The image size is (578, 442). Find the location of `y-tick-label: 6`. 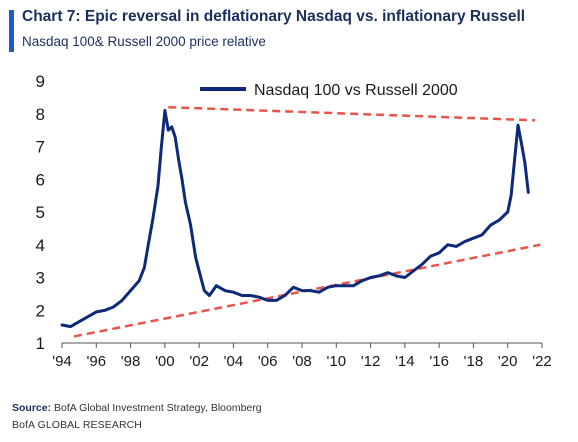

y-tick-label: 6 is located at coordinates (40, 179).